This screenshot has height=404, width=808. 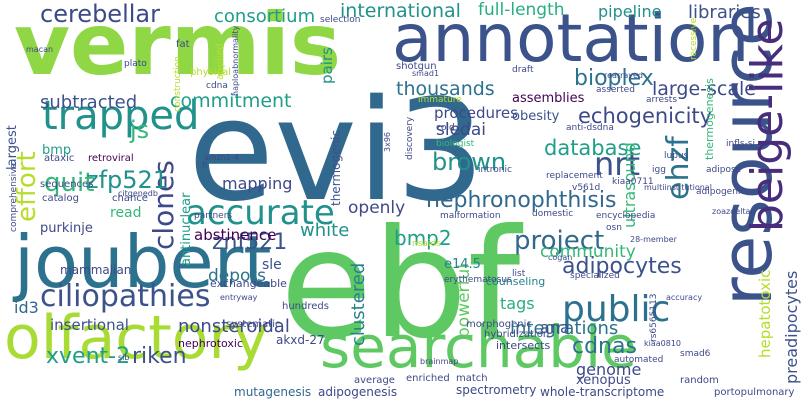 I want to click on word-encyclopedia: encyclopedia, so click(x=626, y=216).